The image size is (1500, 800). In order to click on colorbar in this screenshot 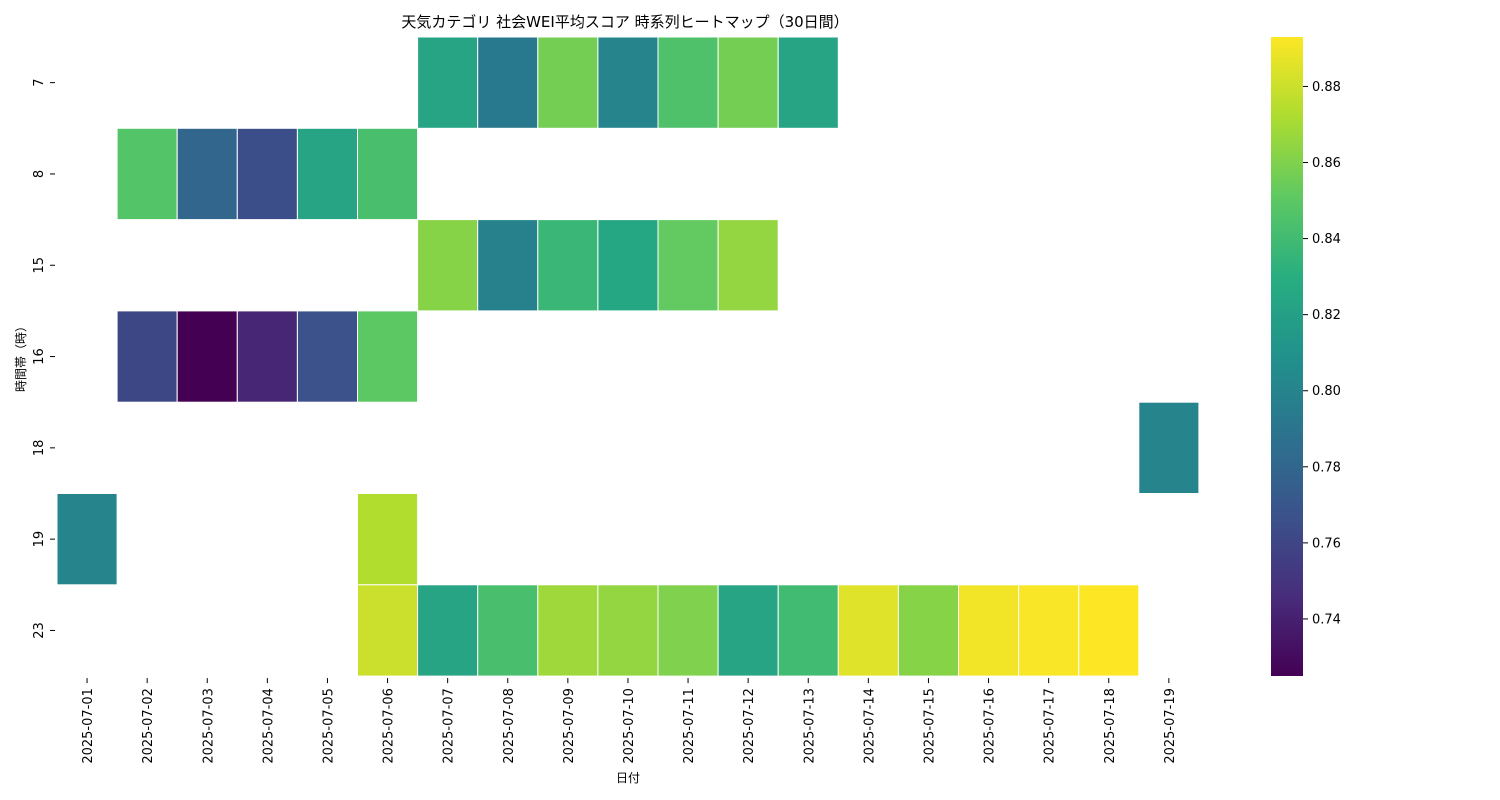, I will do `click(1287, 356)`.